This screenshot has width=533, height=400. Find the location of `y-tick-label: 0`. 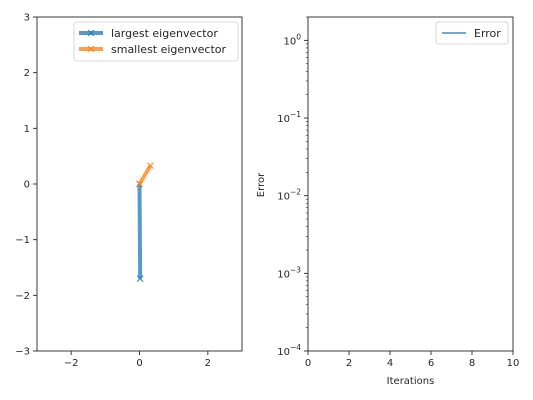

y-tick-label: 0 is located at coordinates (27, 185).